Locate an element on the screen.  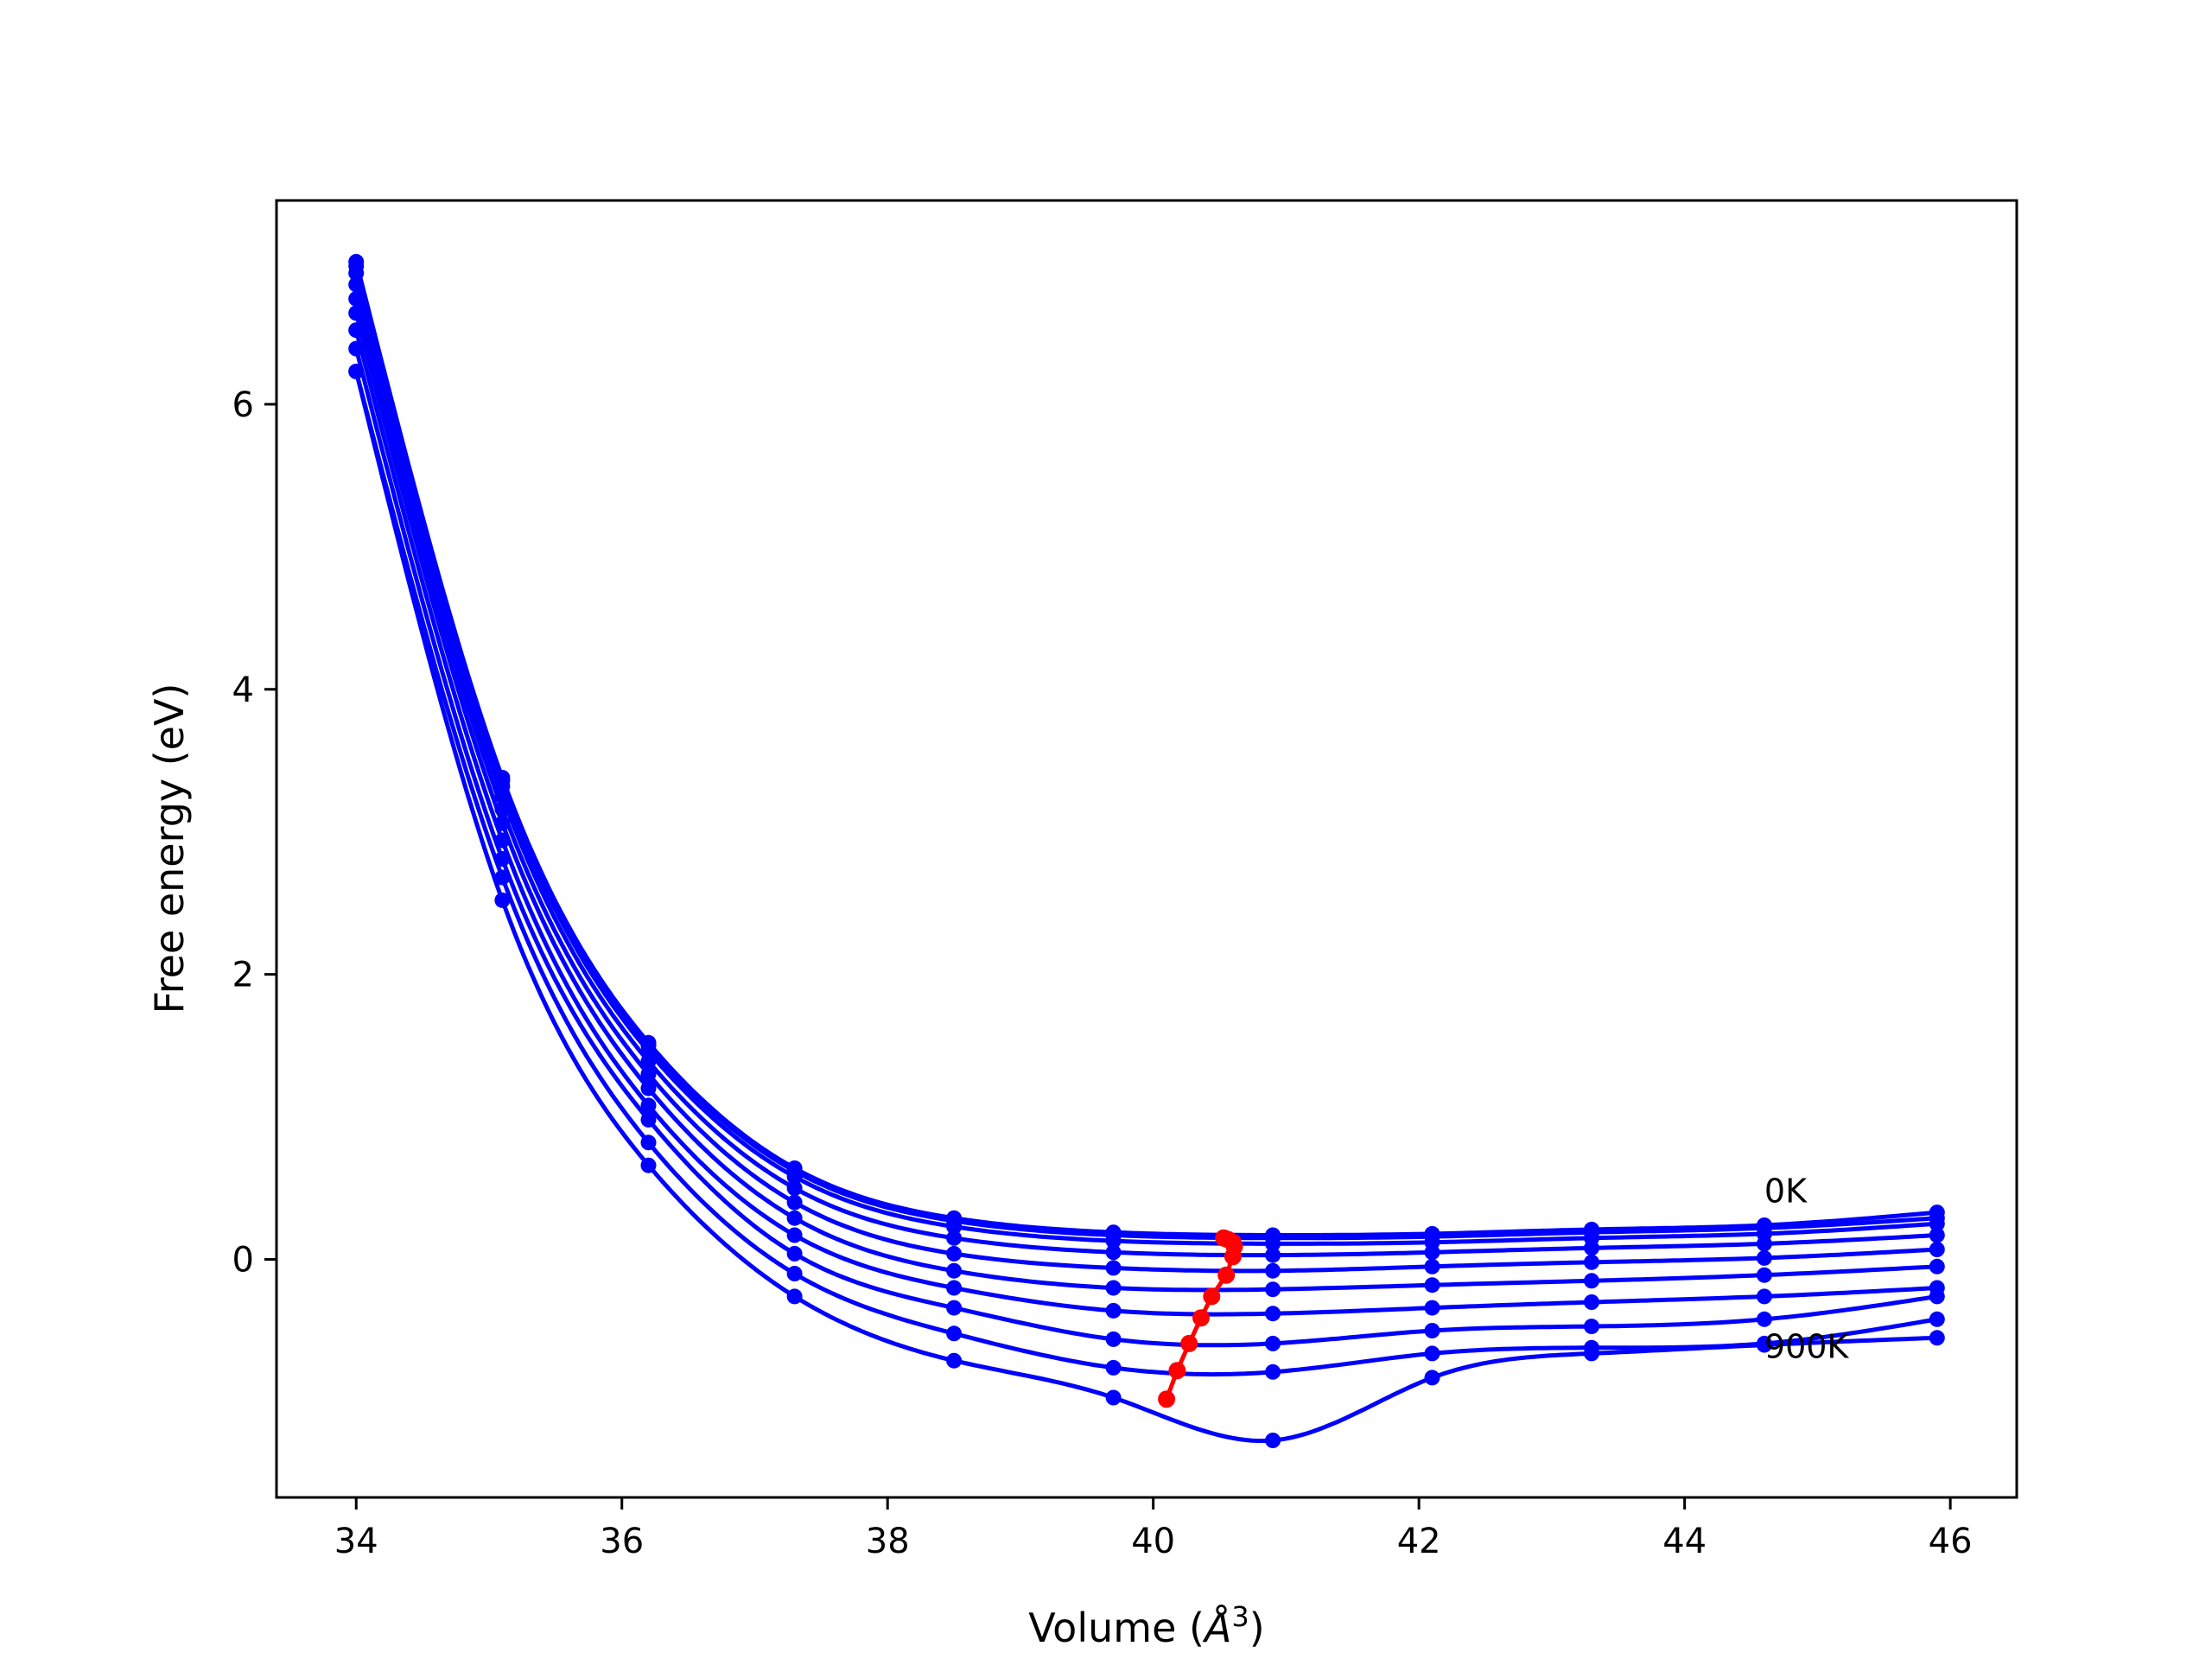
x-tick-label: 34 is located at coordinates (356, 1541).